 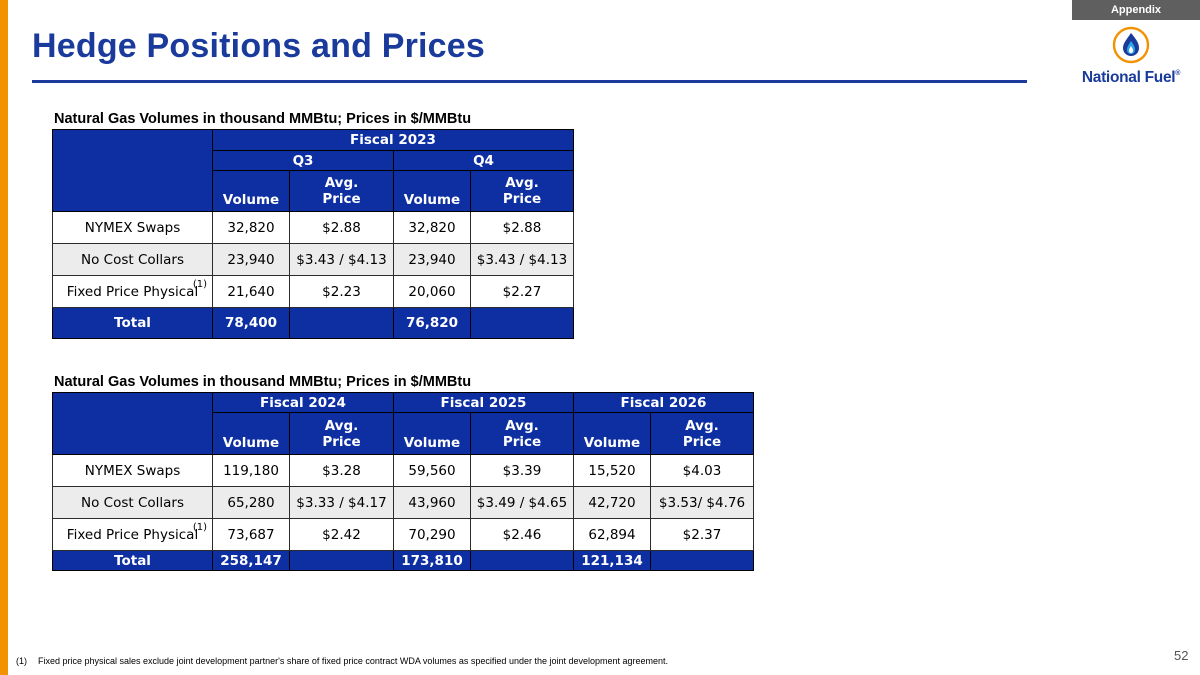 What do you see at coordinates (1178, 73) in the screenshot?
I see `registered-mark: ®` at bounding box center [1178, 73].